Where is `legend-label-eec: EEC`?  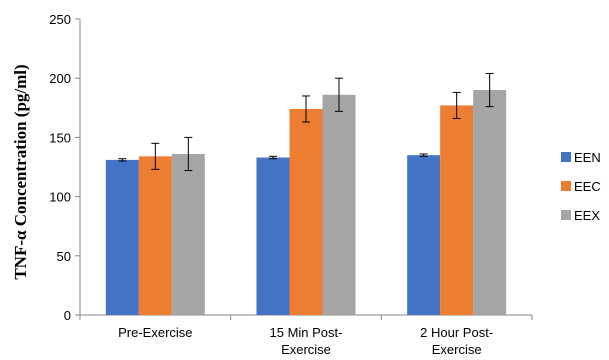 legend-label-eec: EEC is located at coordinates (587, 186).